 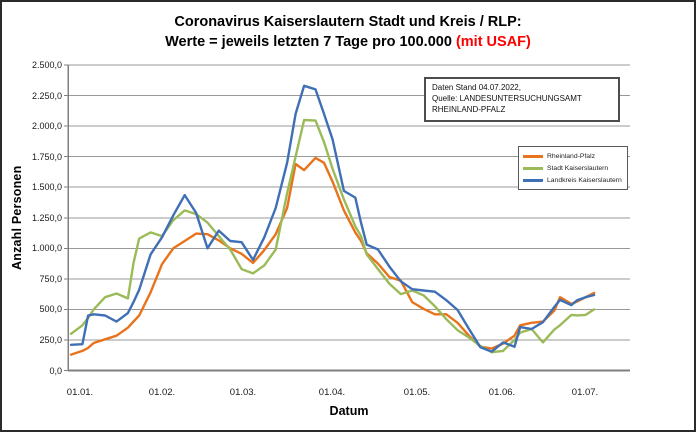 I want to click on annotation-line2: Quelle: LANDESUNTERSUCHUNGSAMT, so click(x=507, y=99).